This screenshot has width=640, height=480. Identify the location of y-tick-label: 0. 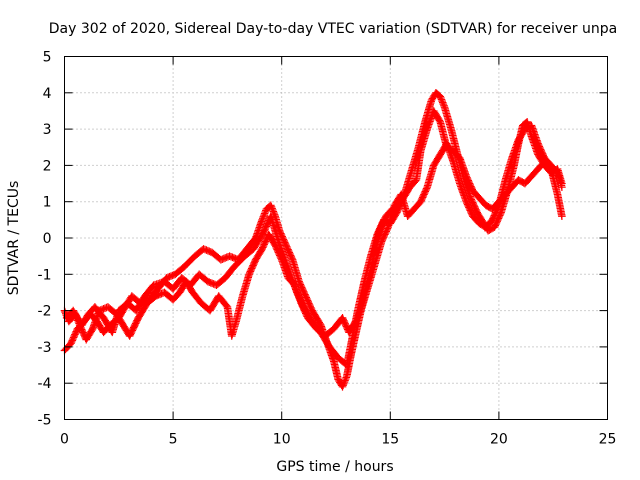
(47, 239).